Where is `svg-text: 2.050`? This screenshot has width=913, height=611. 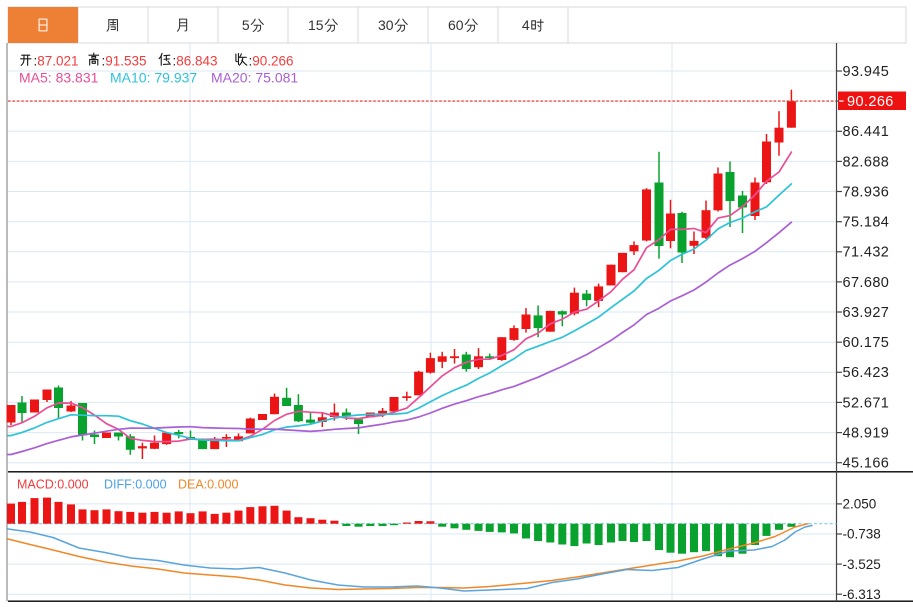 svg-text: 2.050 is located at coordinates (860, 504).